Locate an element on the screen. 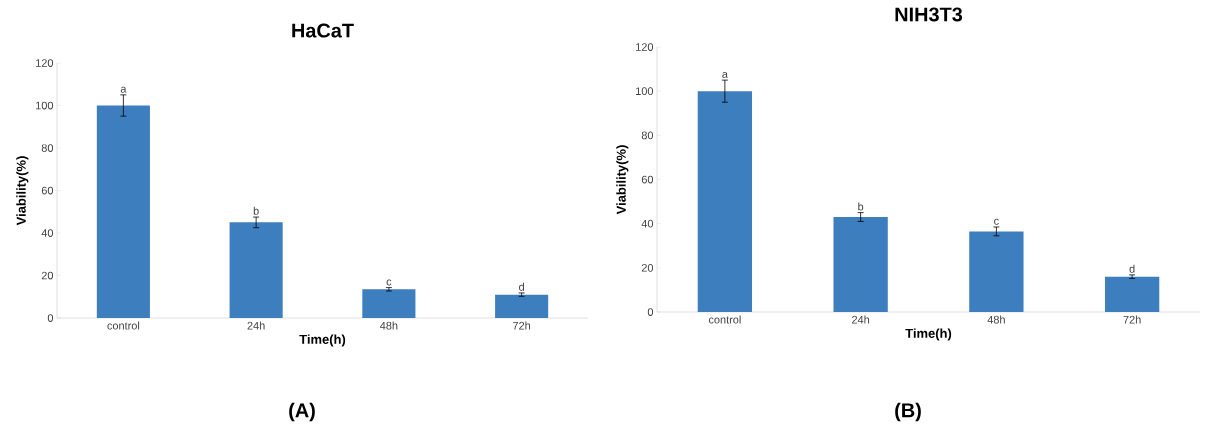 Image resolution: width=1210 pixels, height=440 pixels. chart-title: NIH3T3 is located at coordinates (929, 14).